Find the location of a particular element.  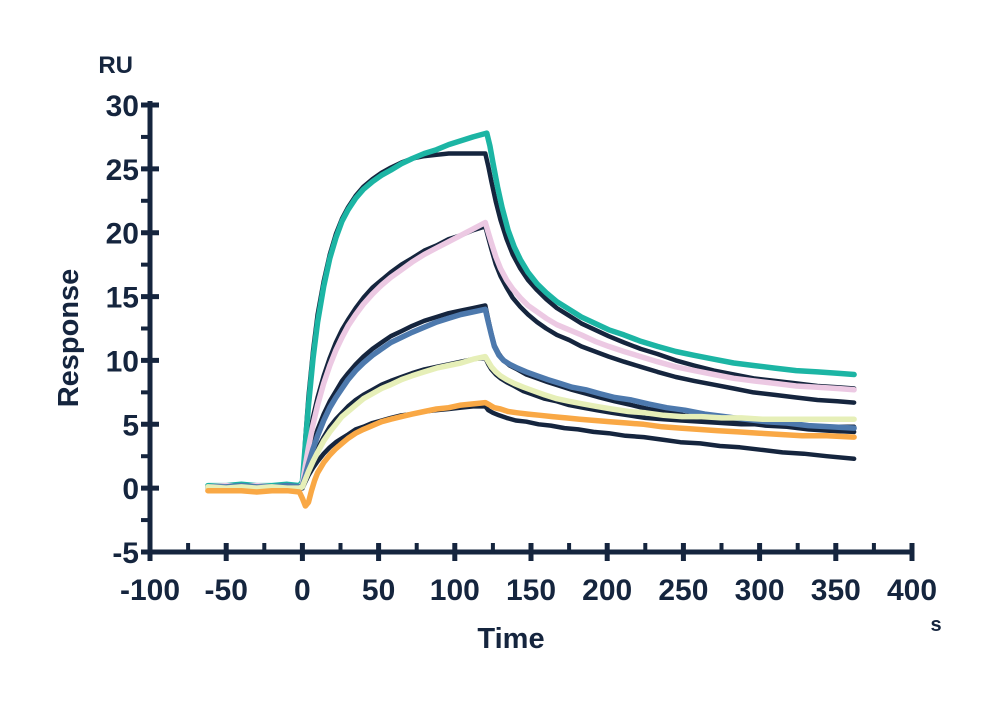

x-tick-label: 100 is located at coordinates (455, 590).